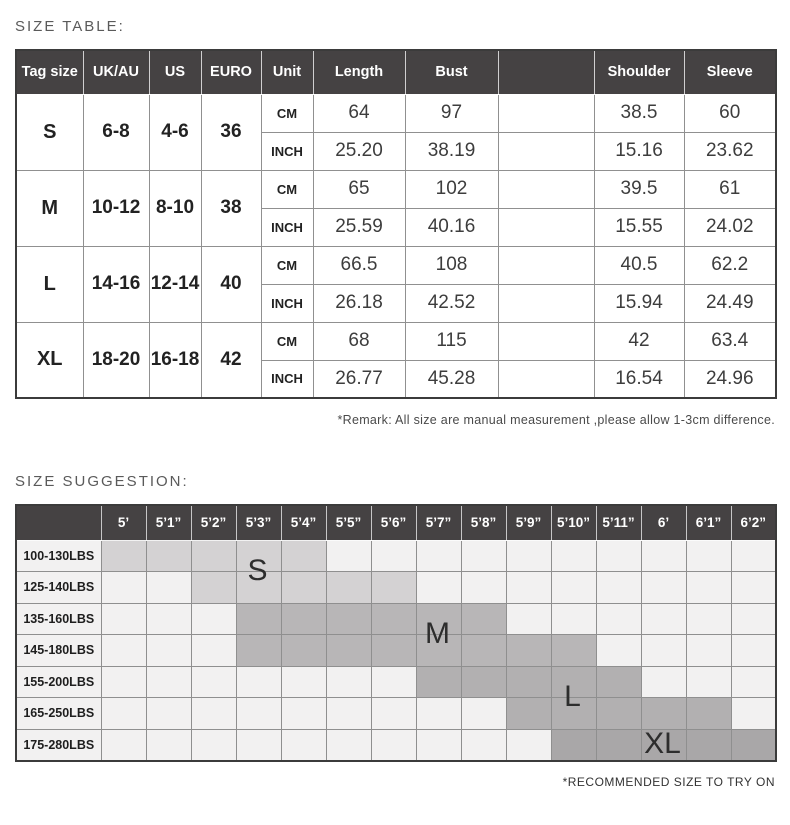  I want to click on table-row: L 14-16 12-14 40 CM 66.5 108 40.5 62.2, so click(396, 284).